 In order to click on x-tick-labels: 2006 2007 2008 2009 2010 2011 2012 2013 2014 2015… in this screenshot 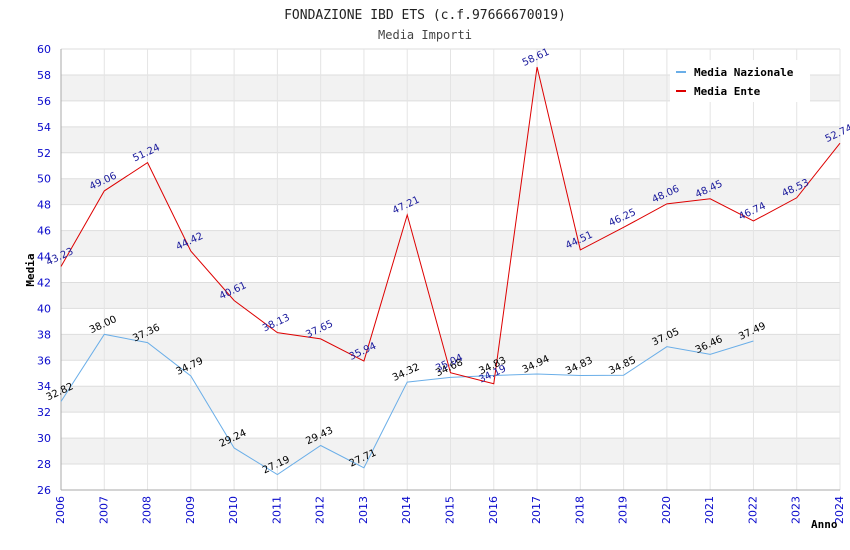, I will do `click(450, 510)`.